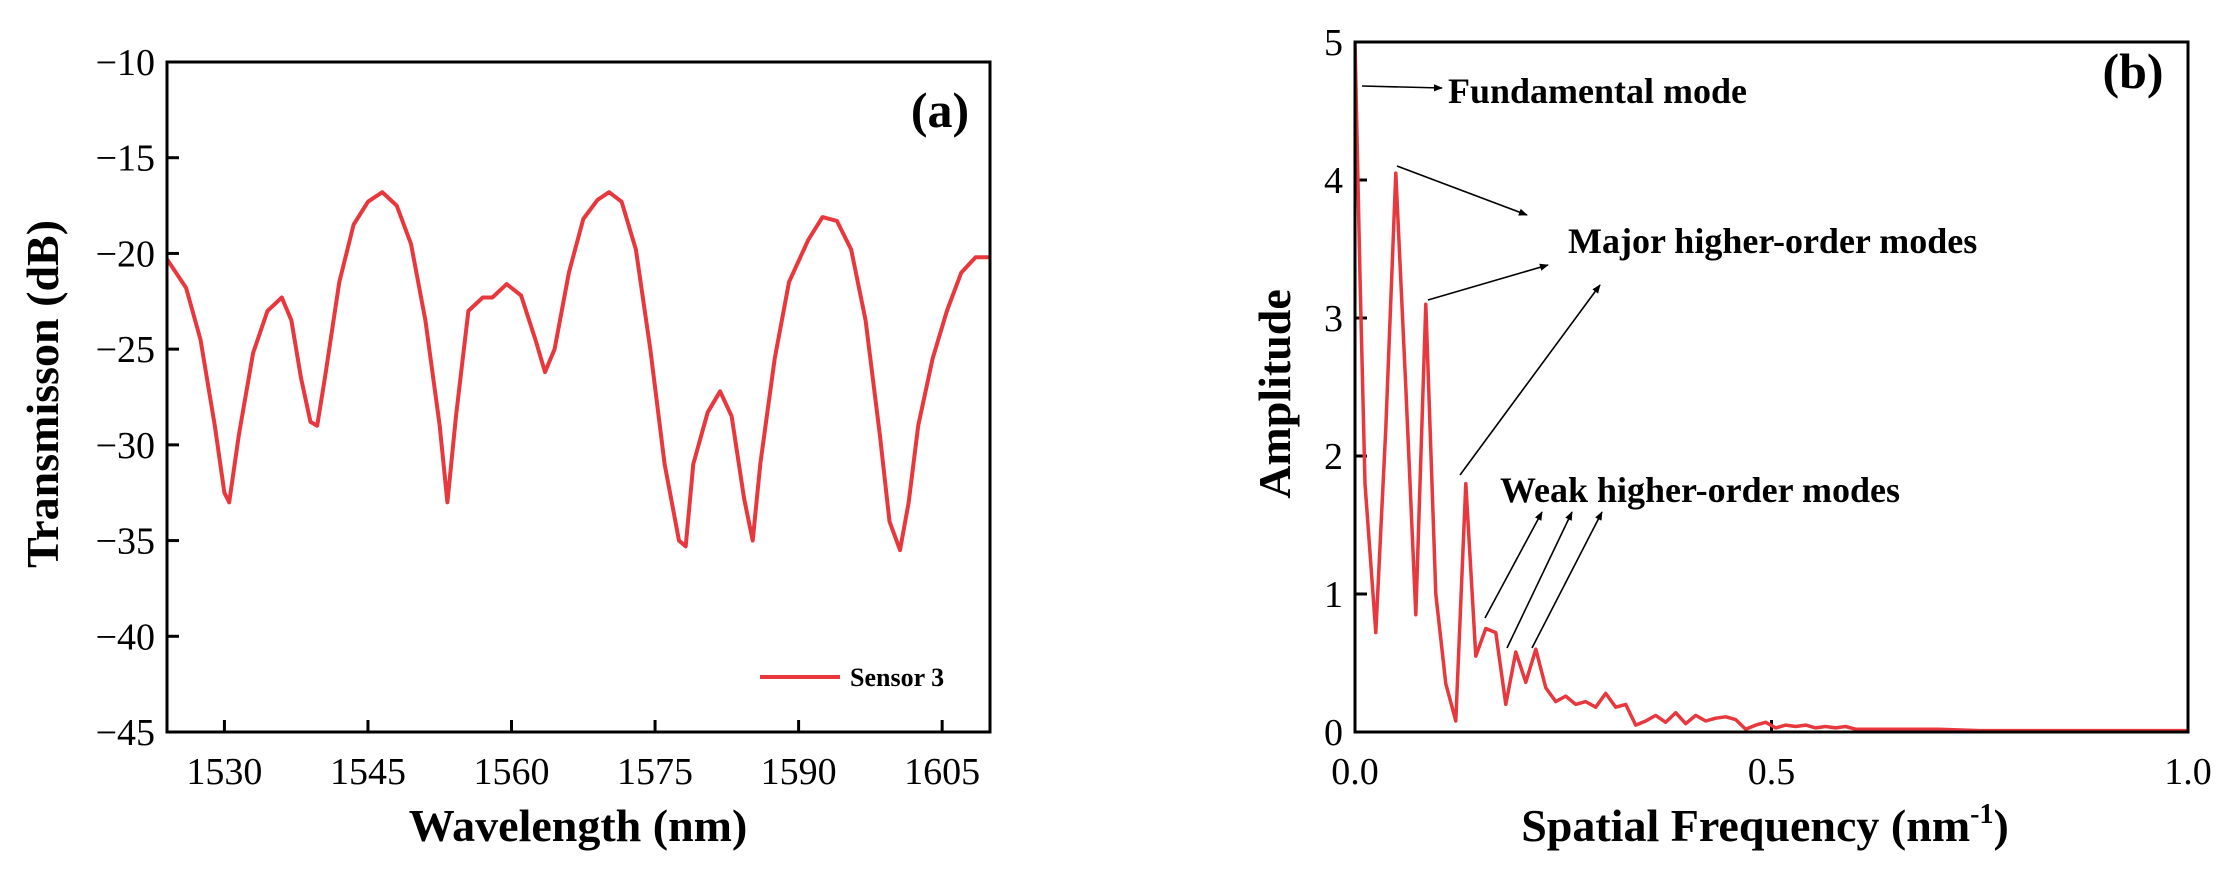 This screenshot has height=873, width=2237. What do you see at coordinates (368, 772) in the screenshot?
I see `panel-a-x-tick-label: 1545` at bounding box center [368, 772].